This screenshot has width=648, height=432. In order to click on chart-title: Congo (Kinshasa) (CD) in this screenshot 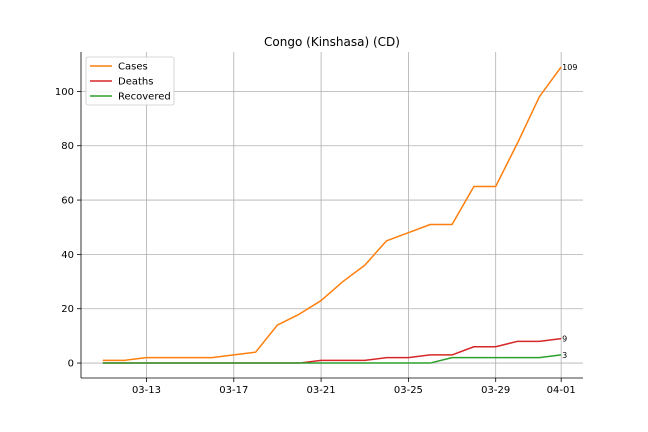, I will do `click(332, 42)`.